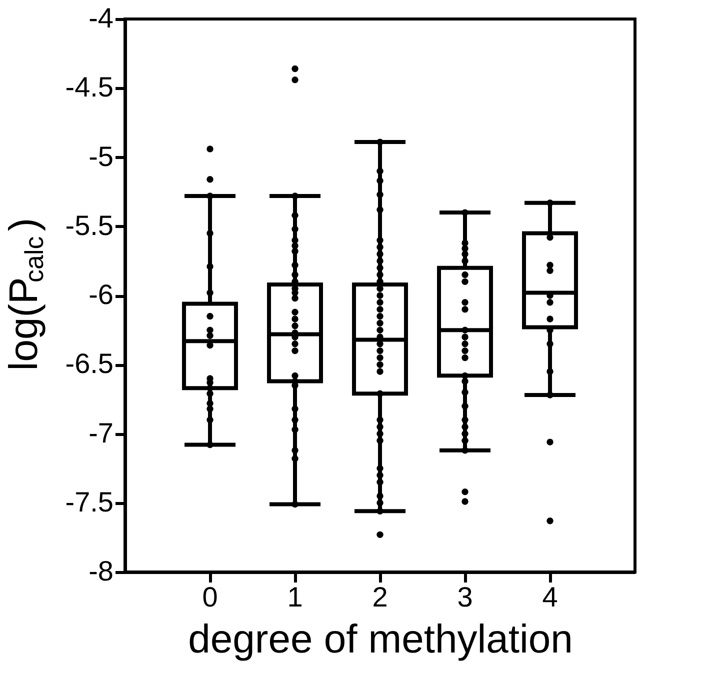  What do you see at coordinates (101, 156) in the screenshot?
I see `y-tick-label: -5` at bounding box center [101, 156].